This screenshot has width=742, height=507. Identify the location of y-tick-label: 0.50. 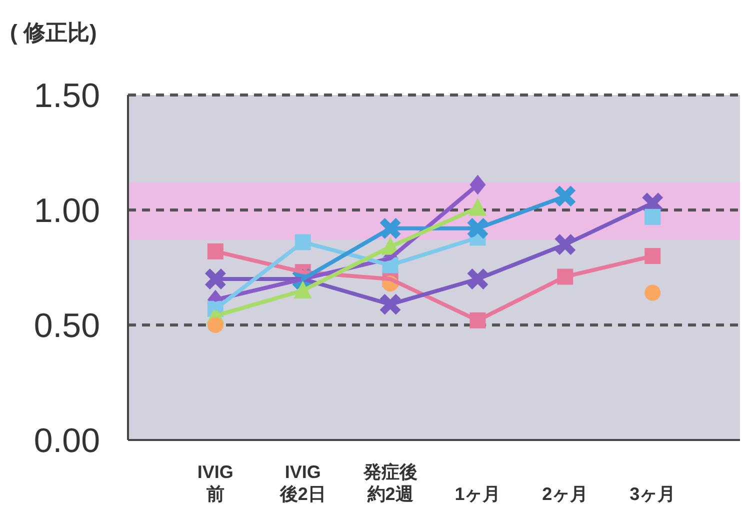
(67, 326).